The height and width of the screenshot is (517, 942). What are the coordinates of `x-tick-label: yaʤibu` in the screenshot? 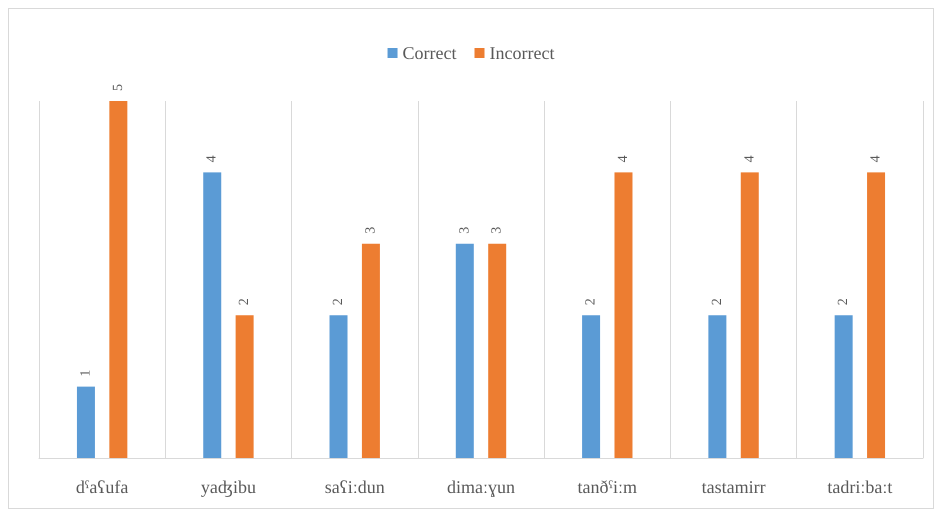 It's located at (228, 487).